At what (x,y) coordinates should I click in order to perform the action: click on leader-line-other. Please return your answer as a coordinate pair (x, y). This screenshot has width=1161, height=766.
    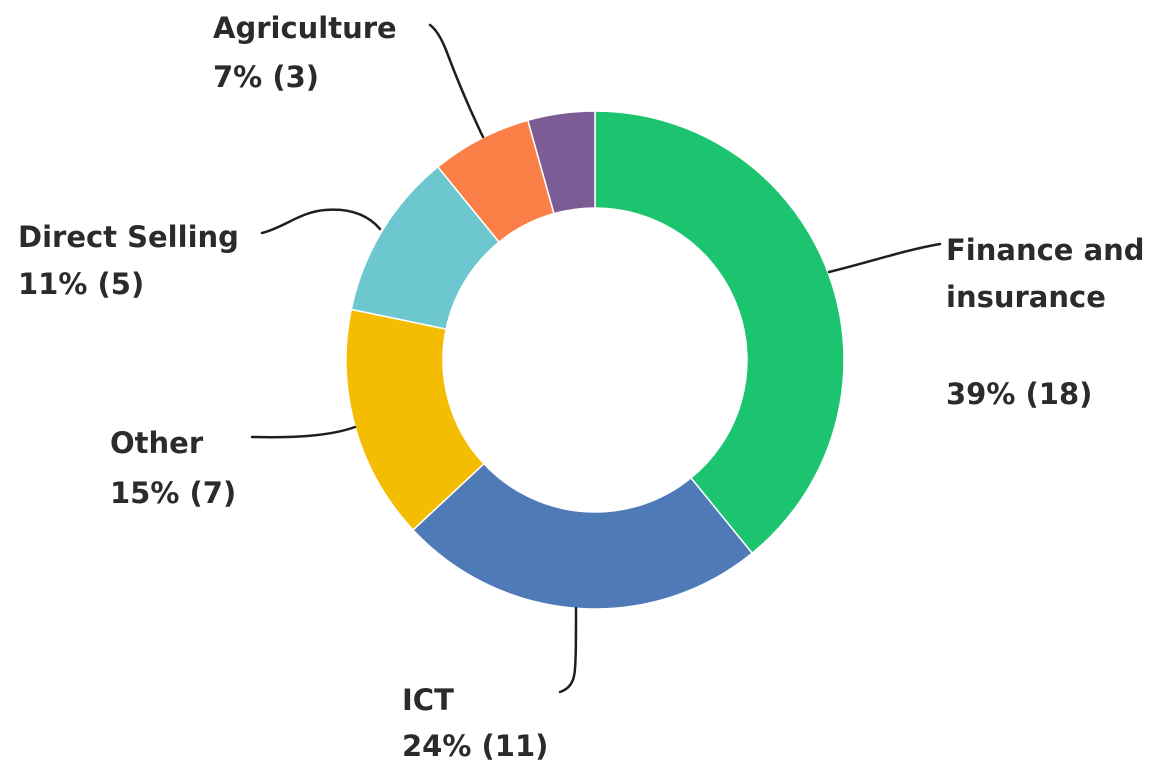
    Looking at the image, I should click on (303, 432).